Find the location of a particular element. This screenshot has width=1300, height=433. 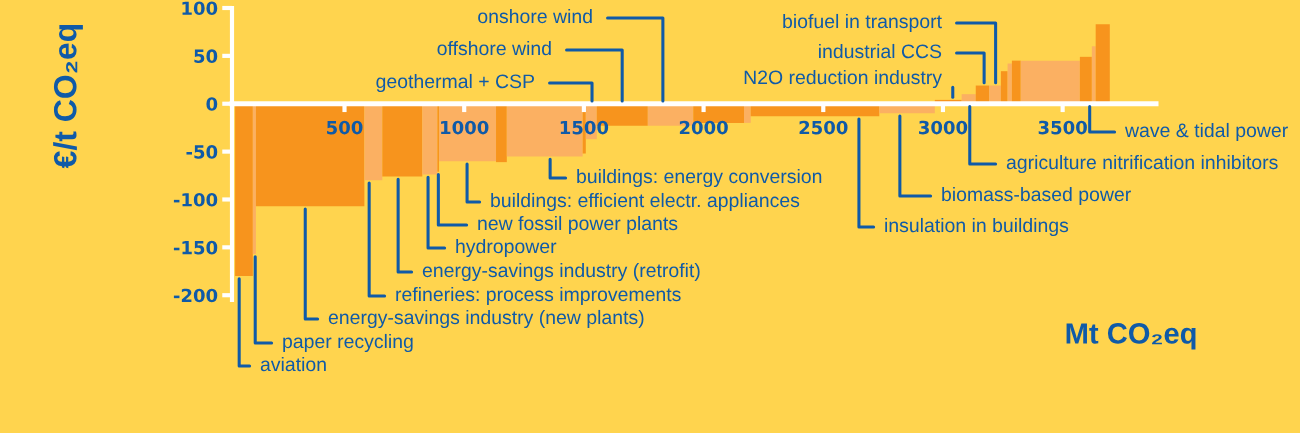

annotation: biomass-based power is located at coordinates (1036, 196).